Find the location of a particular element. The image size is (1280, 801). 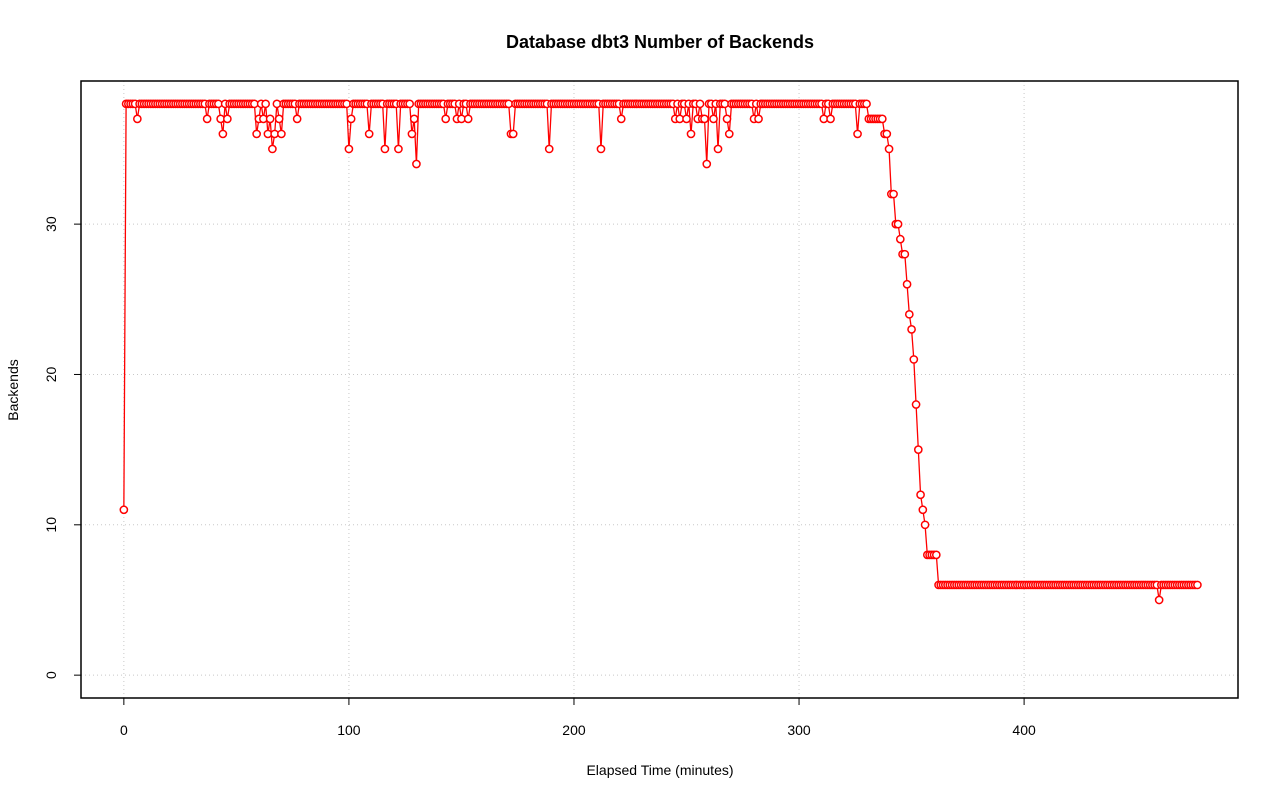

y-axis-title: Backends is located at coordinates (13, 389).